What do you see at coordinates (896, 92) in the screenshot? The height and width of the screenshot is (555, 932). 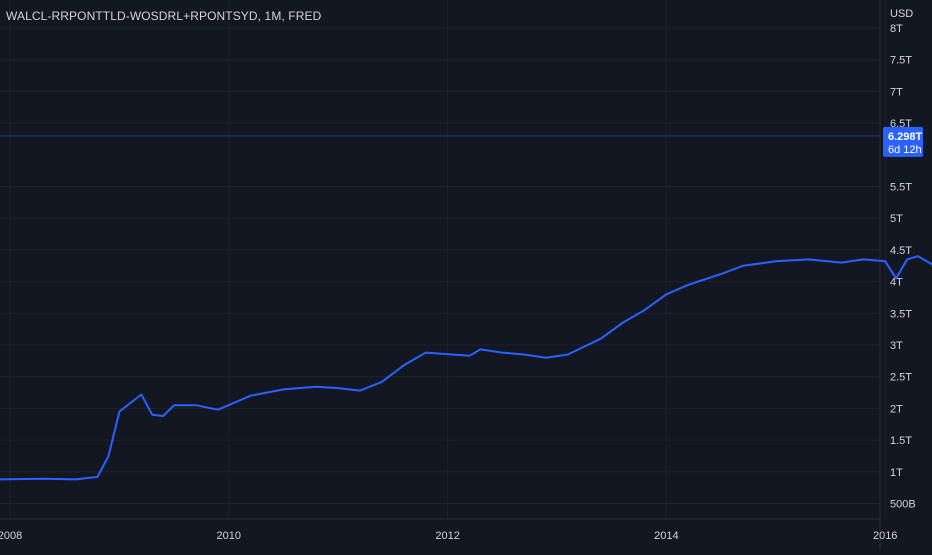 I see `y-tick-label: 7T` at bounding box center [896, 92].